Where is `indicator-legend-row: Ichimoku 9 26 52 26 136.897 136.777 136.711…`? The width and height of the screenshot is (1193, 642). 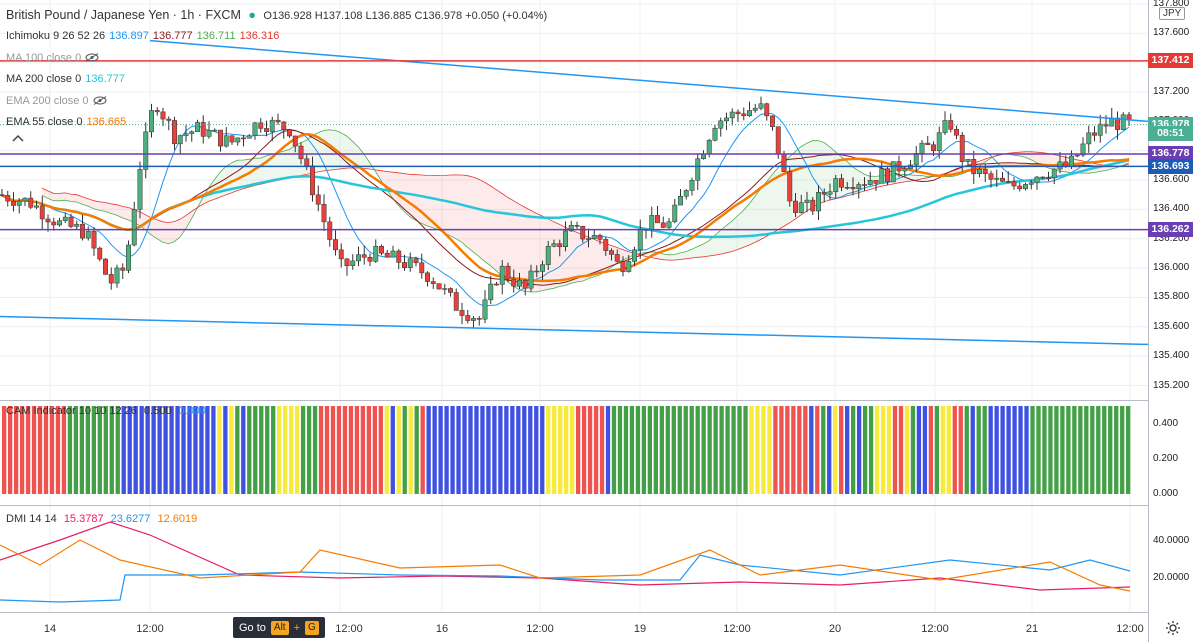
indicator-legend-row: Ichimoku 9 26 52 26 136.897 136.777 136.711… is located at coordinates (144, 36).